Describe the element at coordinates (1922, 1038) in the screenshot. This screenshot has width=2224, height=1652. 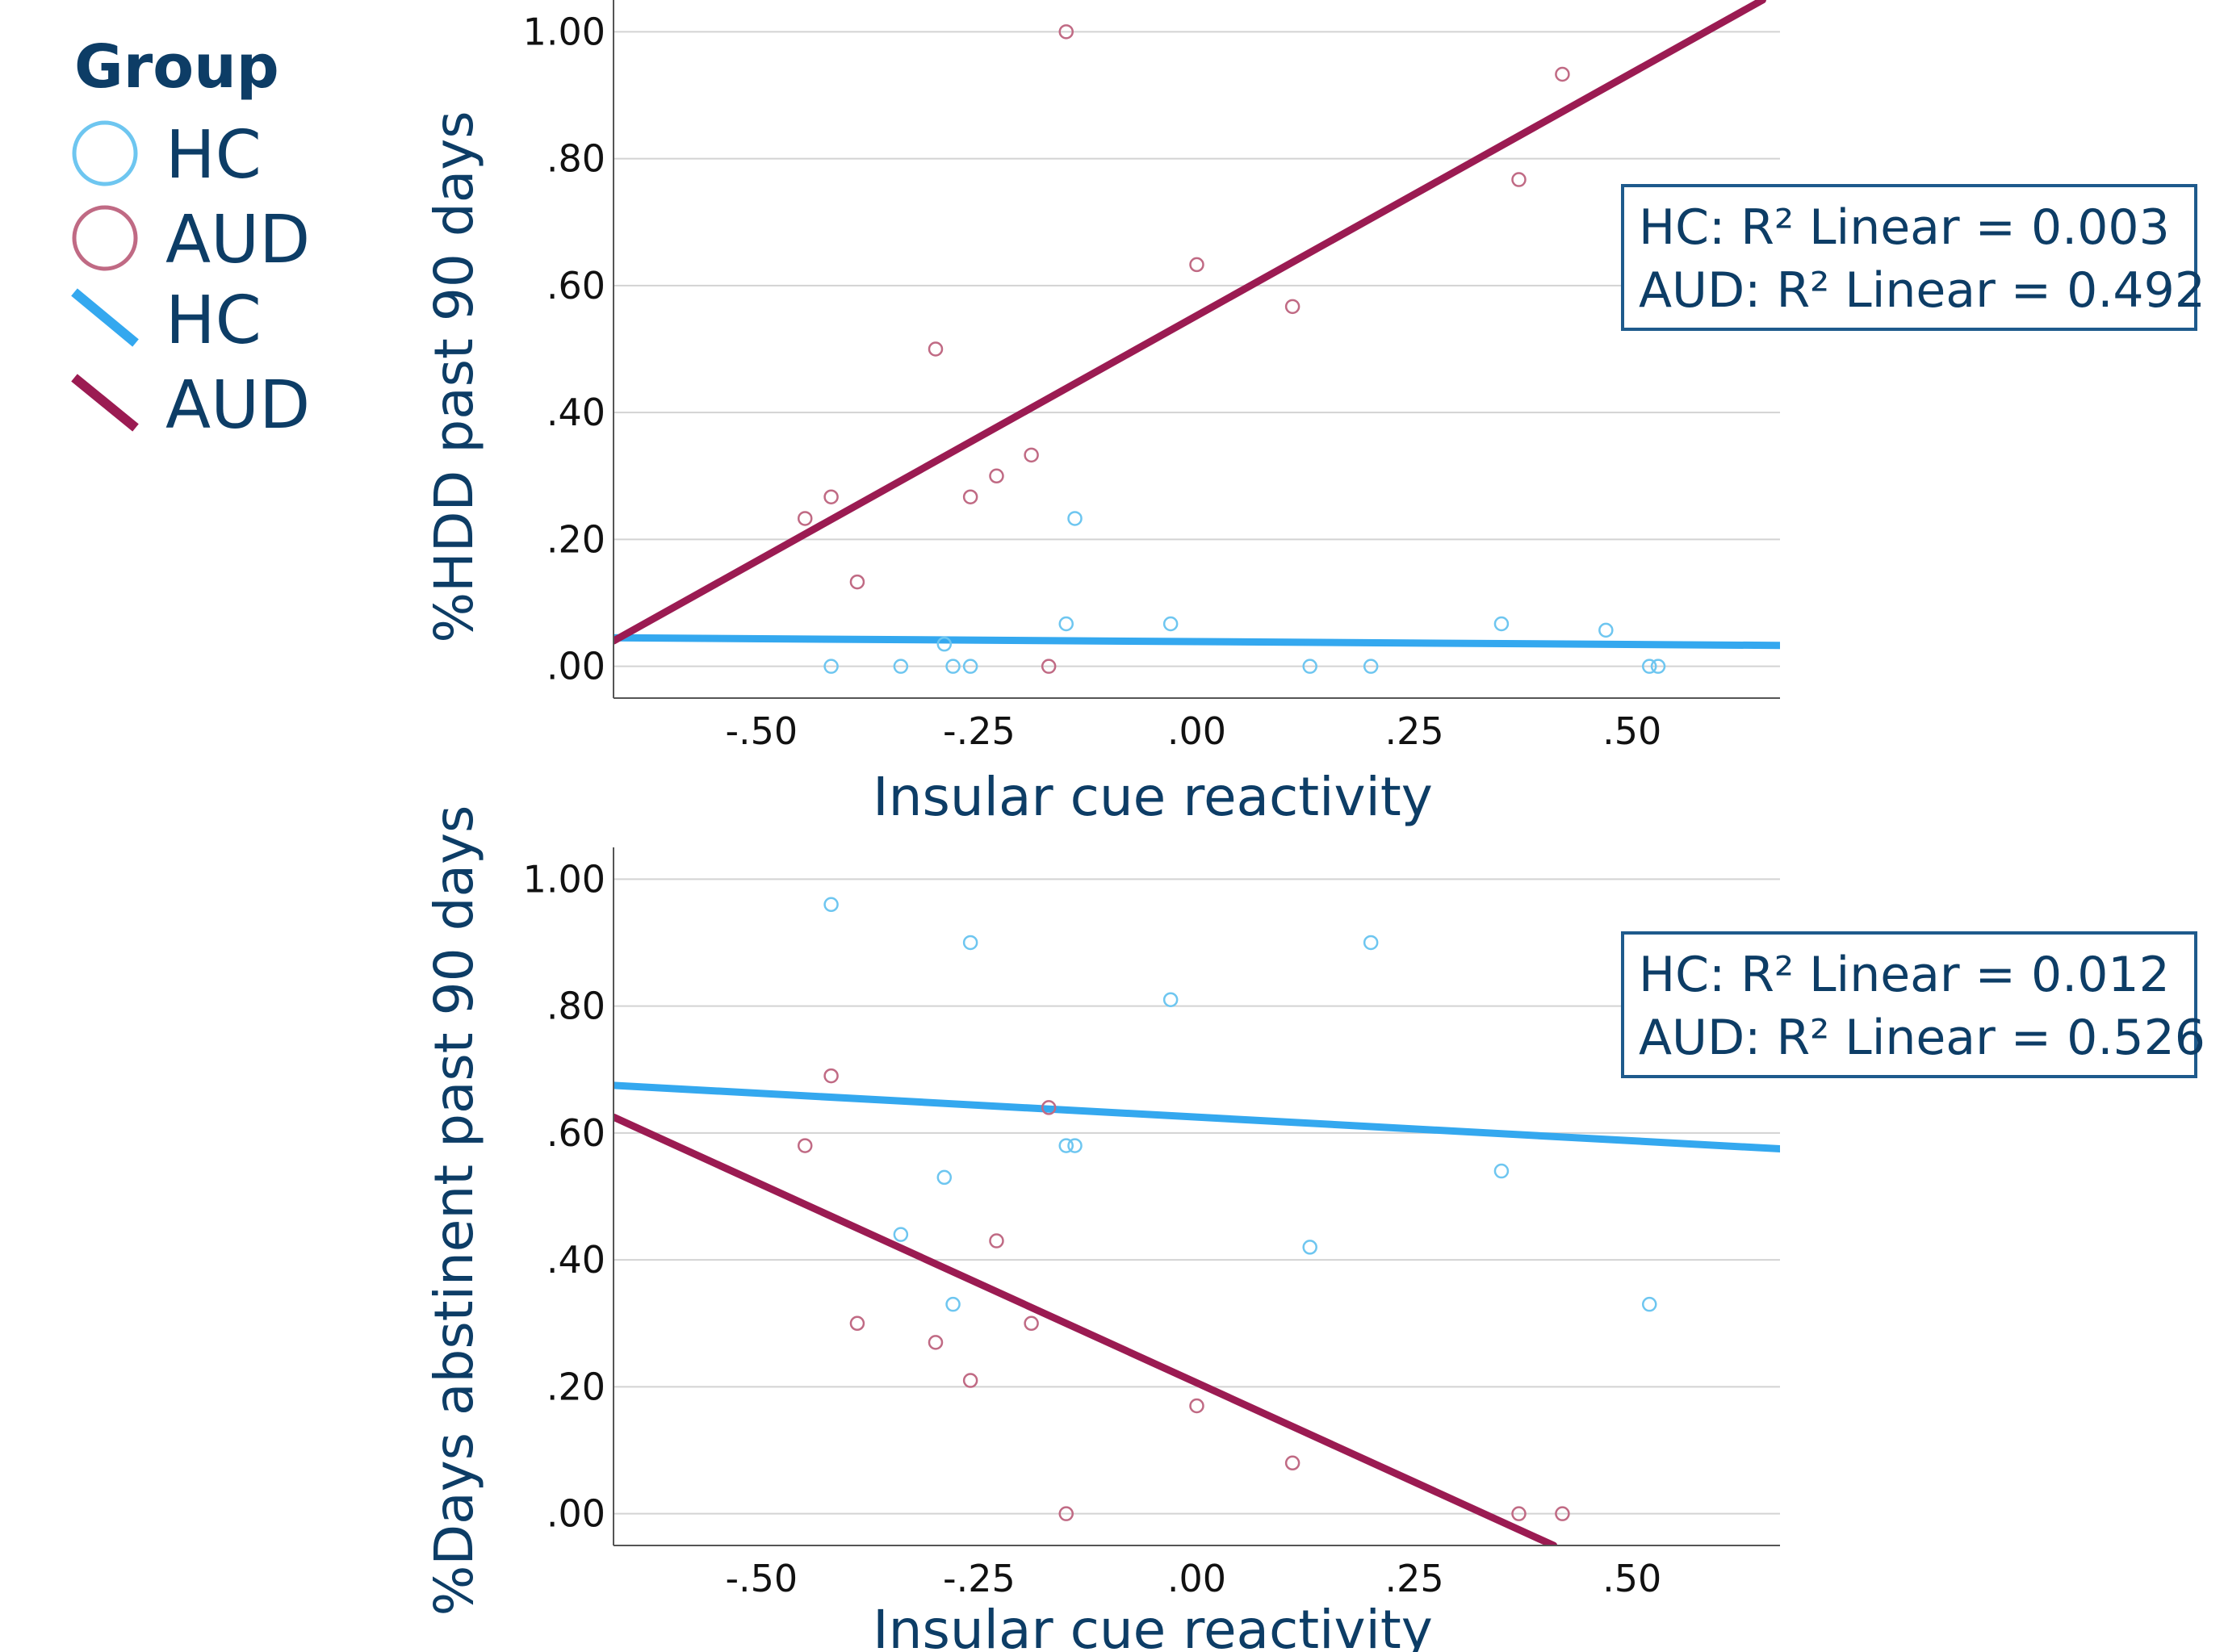
I see `r2-aud-text: AUD: R² Linear = 0.526` at that location.